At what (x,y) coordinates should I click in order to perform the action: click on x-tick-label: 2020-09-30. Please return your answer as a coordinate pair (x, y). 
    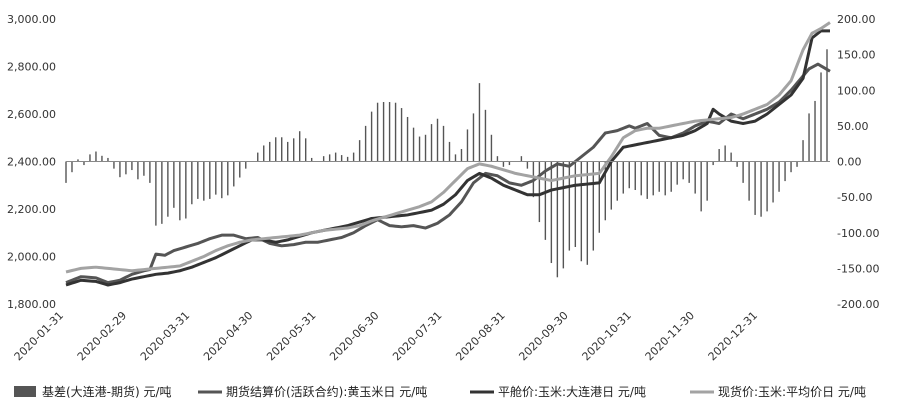
    Looking at the image, I should click on (543, 336).